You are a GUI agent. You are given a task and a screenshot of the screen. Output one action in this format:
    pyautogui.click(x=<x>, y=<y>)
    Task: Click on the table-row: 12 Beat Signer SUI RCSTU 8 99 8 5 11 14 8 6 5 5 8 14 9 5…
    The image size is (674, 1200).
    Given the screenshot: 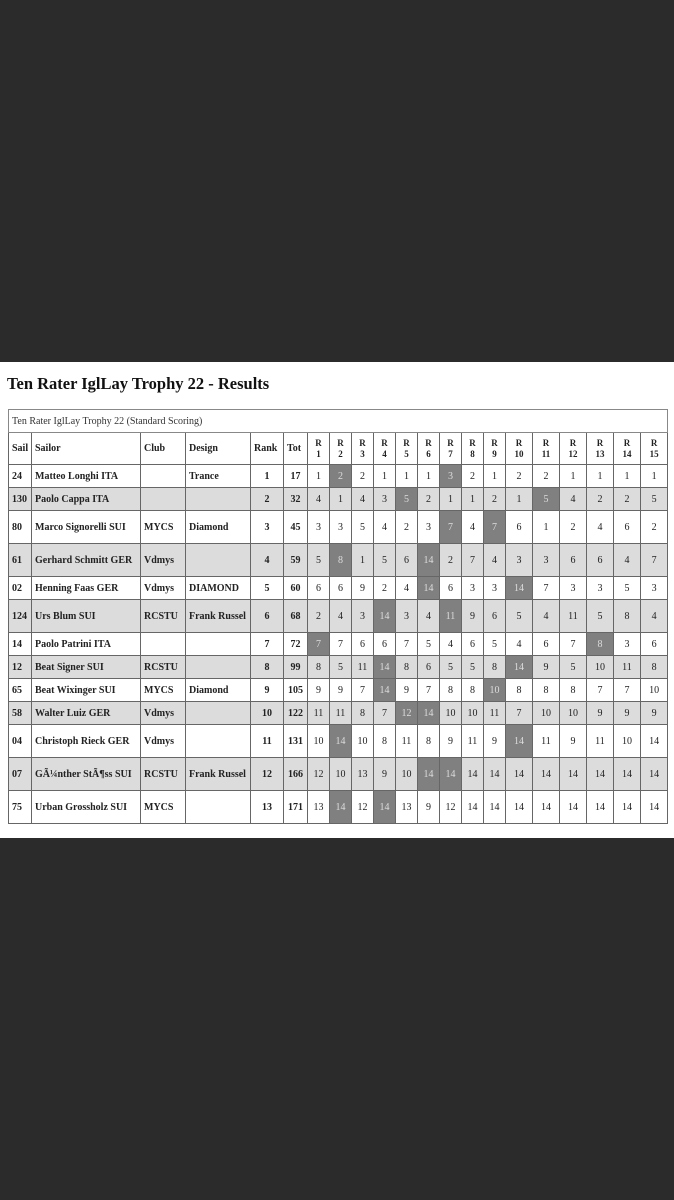 What is the action you would take?
    pyautogui.click(x=338, y=667)
    